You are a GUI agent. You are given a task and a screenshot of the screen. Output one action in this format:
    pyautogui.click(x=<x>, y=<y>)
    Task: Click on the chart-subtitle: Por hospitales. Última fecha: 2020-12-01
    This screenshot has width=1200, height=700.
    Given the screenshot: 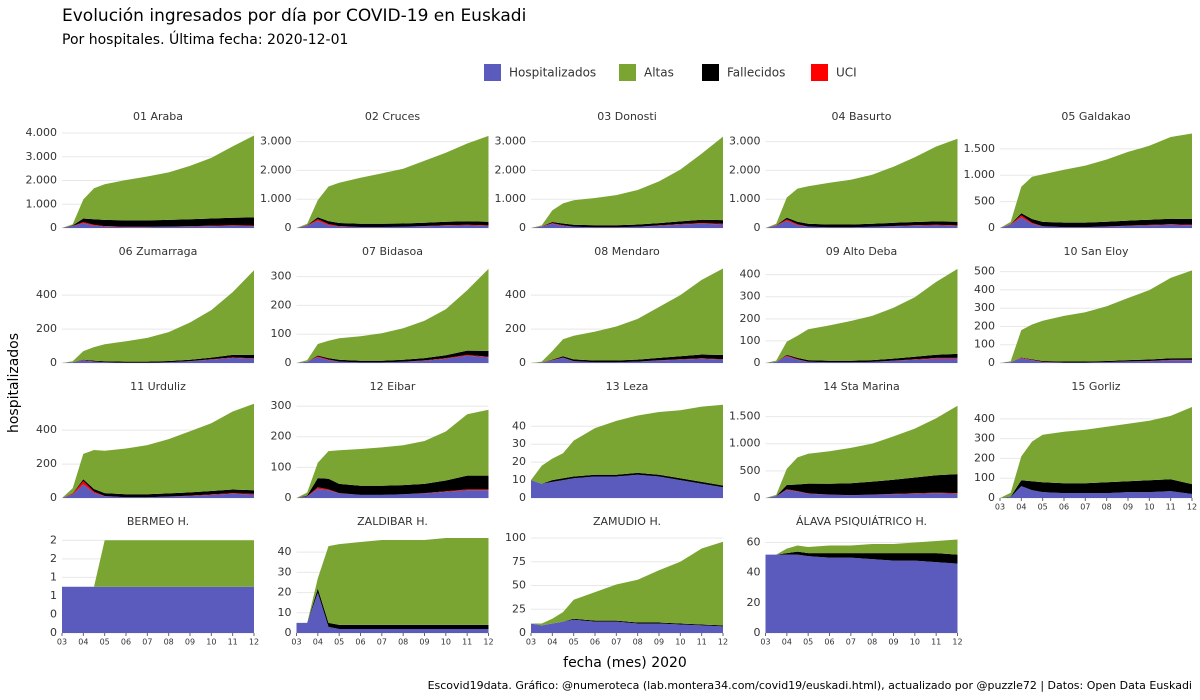 What is the action you would take?
    pyautogui.click(x=205, y=39)
    